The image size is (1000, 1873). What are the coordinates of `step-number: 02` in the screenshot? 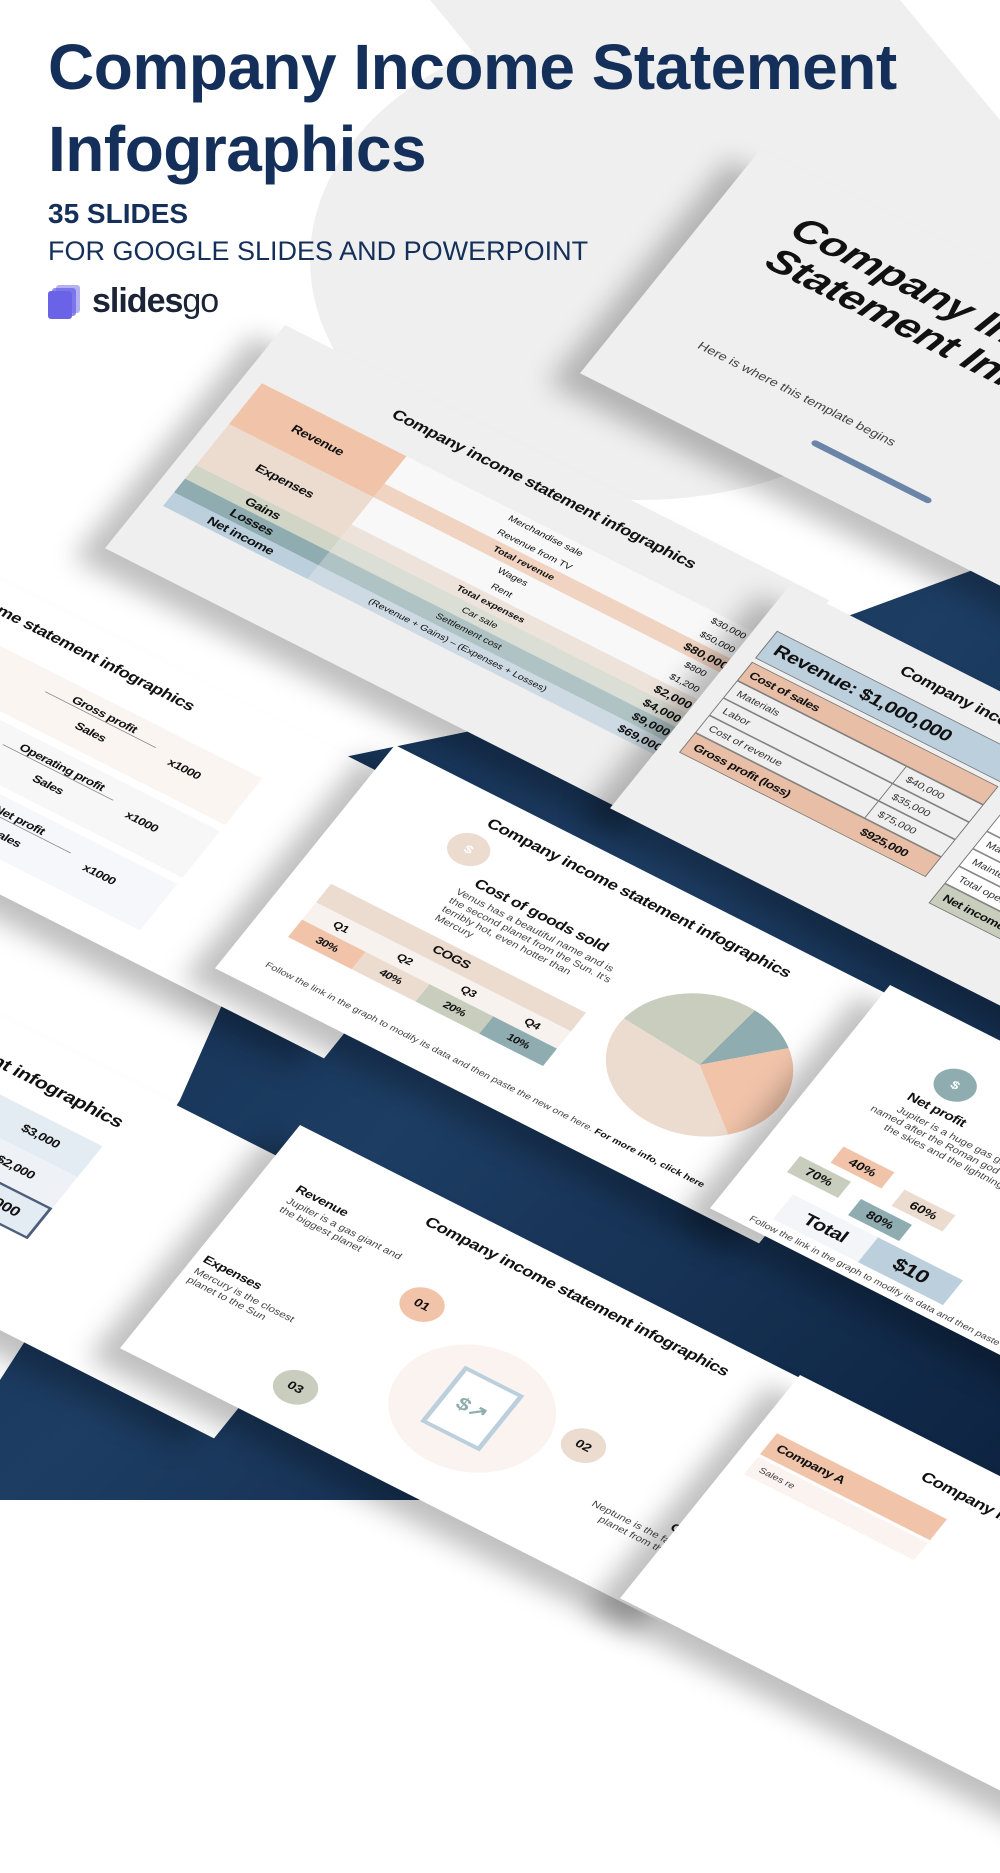 It's located at (584, 1446).